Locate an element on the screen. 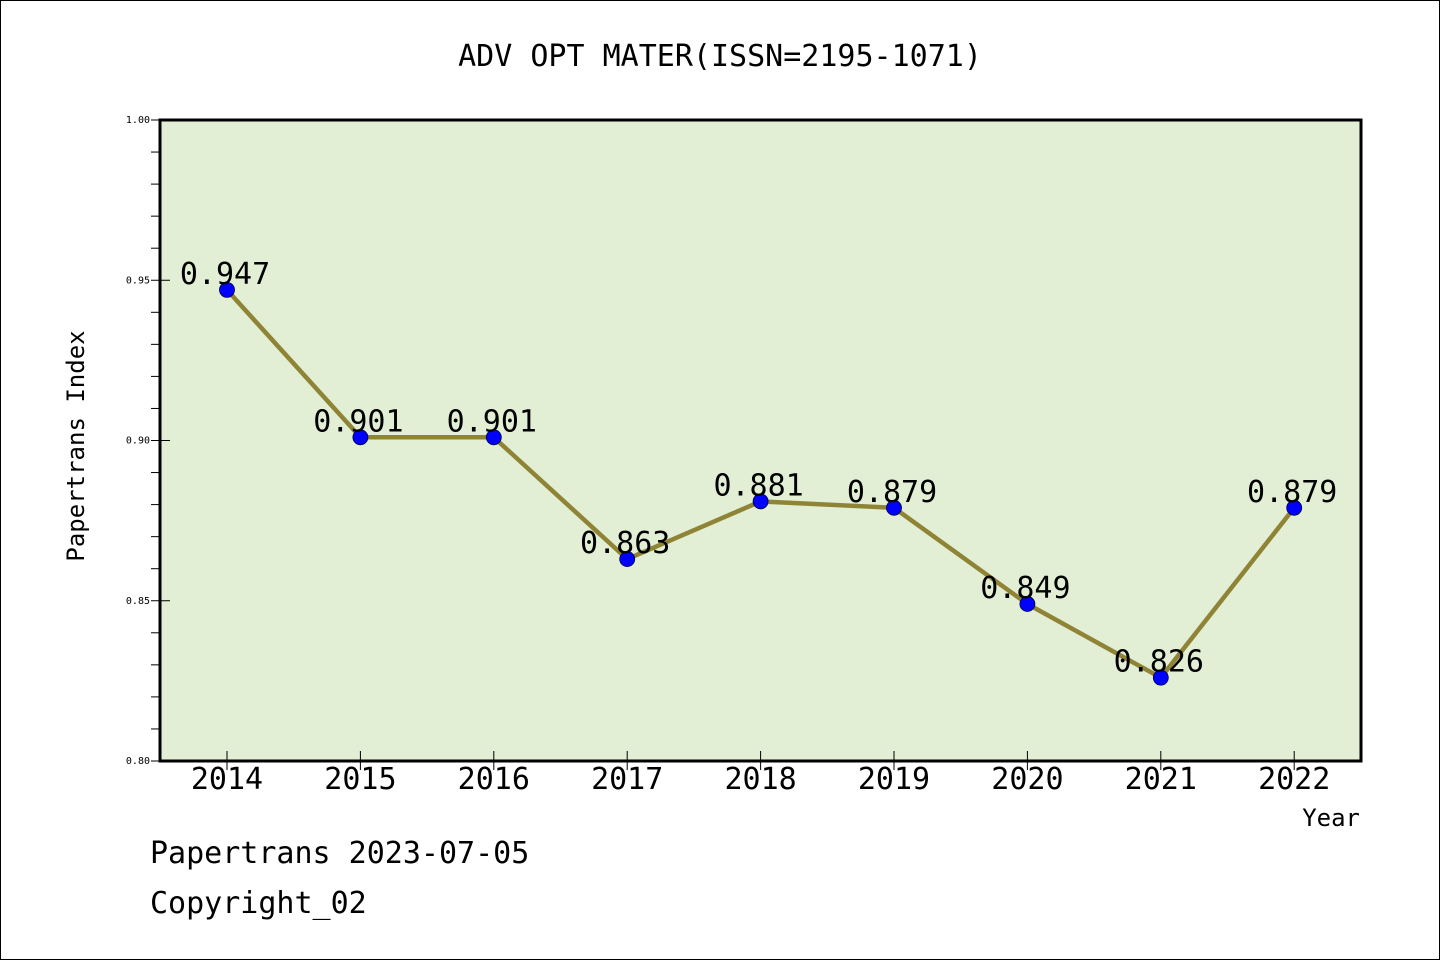 This screenshot has width=1440, height=960. y-axis-title: Papertrans Index is located at coordinates (76, 445).